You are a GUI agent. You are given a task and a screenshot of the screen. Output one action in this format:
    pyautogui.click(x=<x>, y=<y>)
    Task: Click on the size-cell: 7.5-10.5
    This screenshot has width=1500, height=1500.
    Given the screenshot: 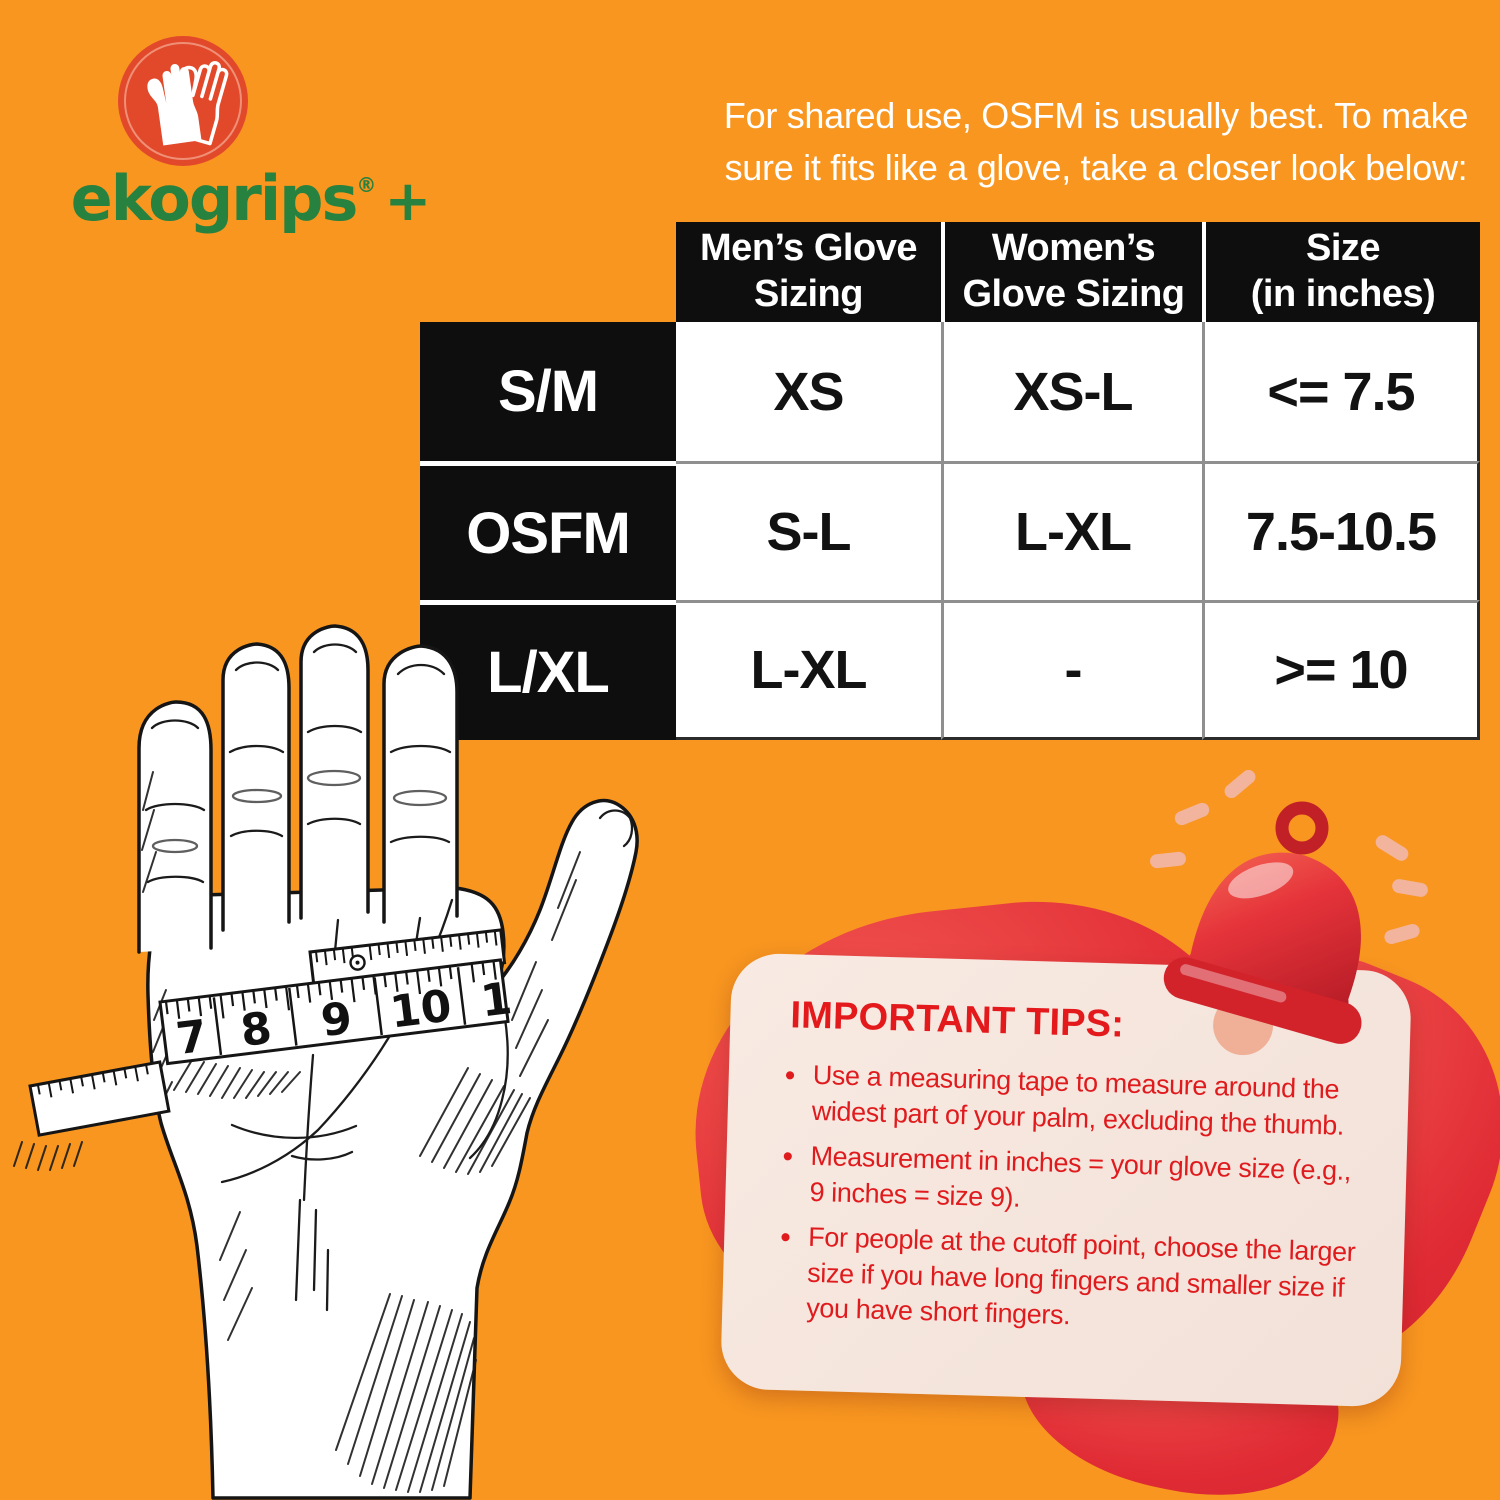 What is the action you would take?
    pyautogui.click(x=1341, y=530)
    